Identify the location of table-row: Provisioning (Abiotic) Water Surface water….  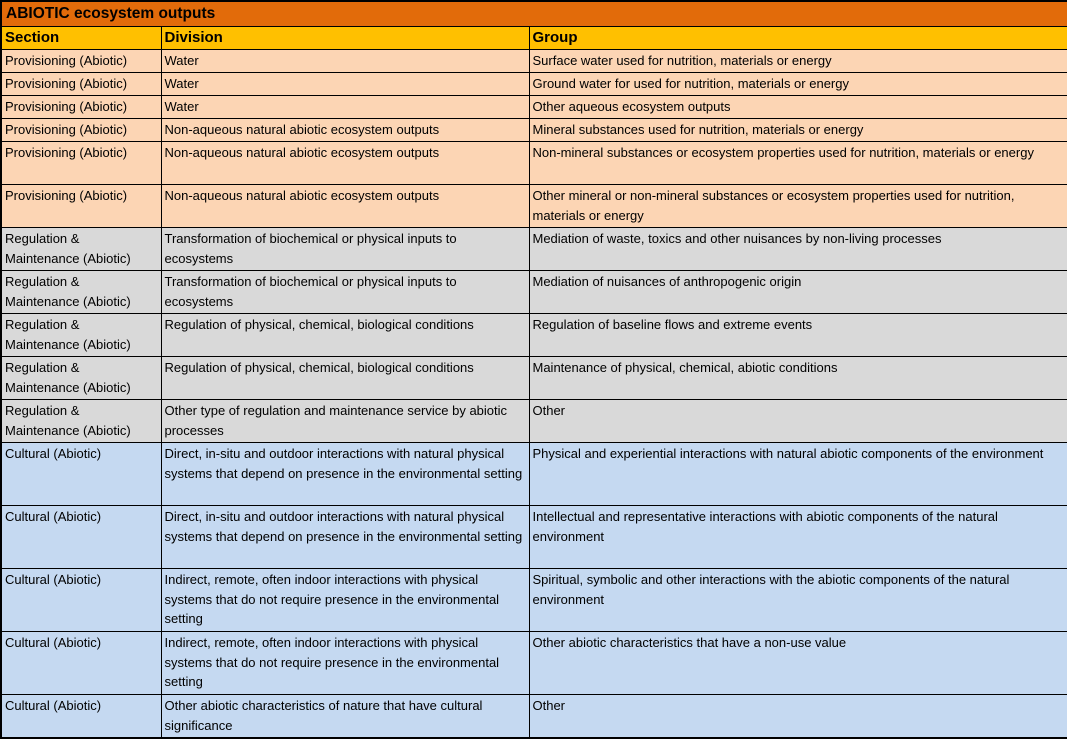
(533, 61).